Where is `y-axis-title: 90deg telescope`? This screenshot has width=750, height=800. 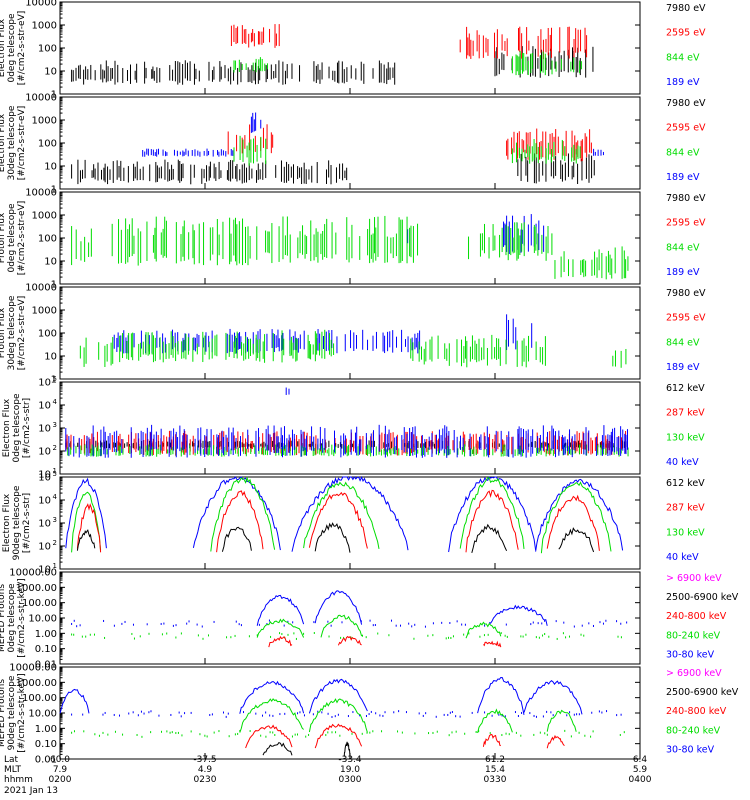
y-axis-title: 90deg telescope is located at coordinates (17, 522).